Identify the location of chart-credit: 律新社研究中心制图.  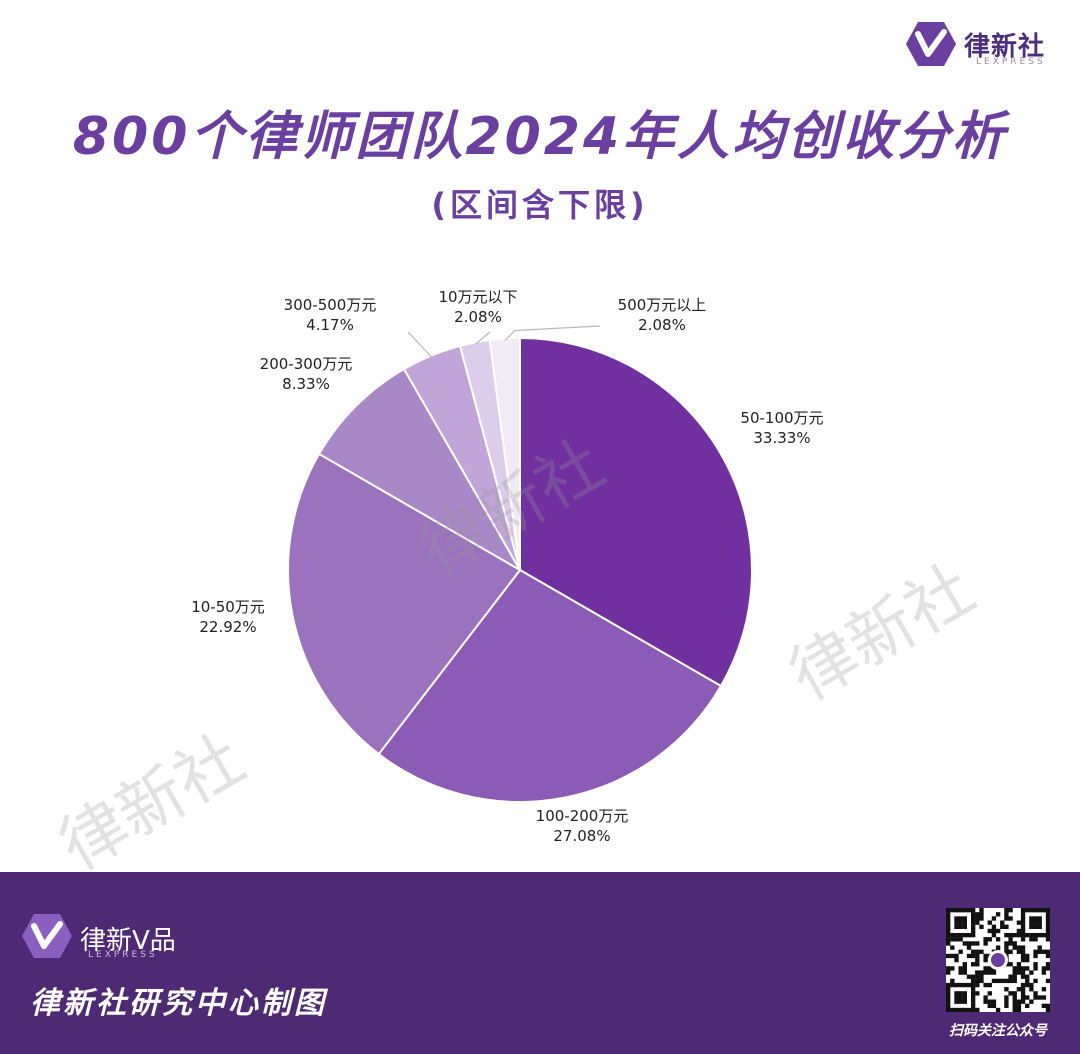
(178, 1003).